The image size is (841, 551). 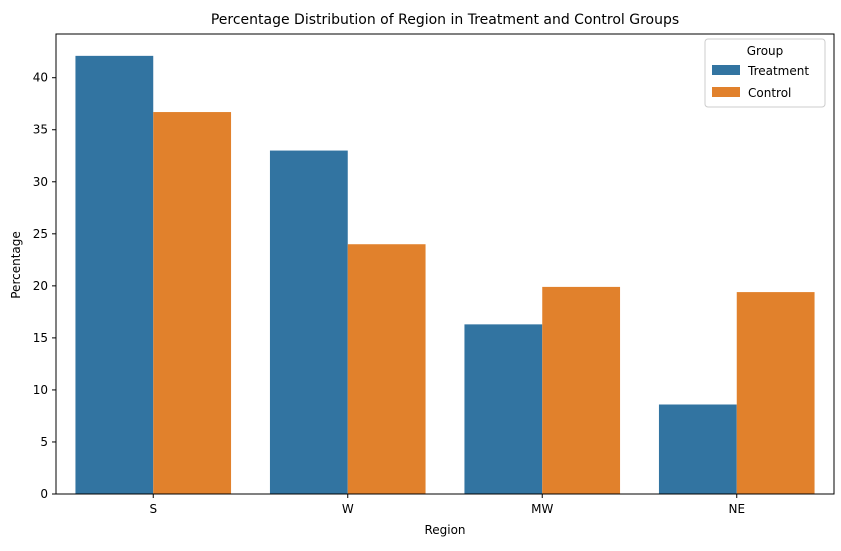 What do you see at coordinates (192, 303) in the screenshot?
I see `bar-control-s` at bounding box center [192, 303].